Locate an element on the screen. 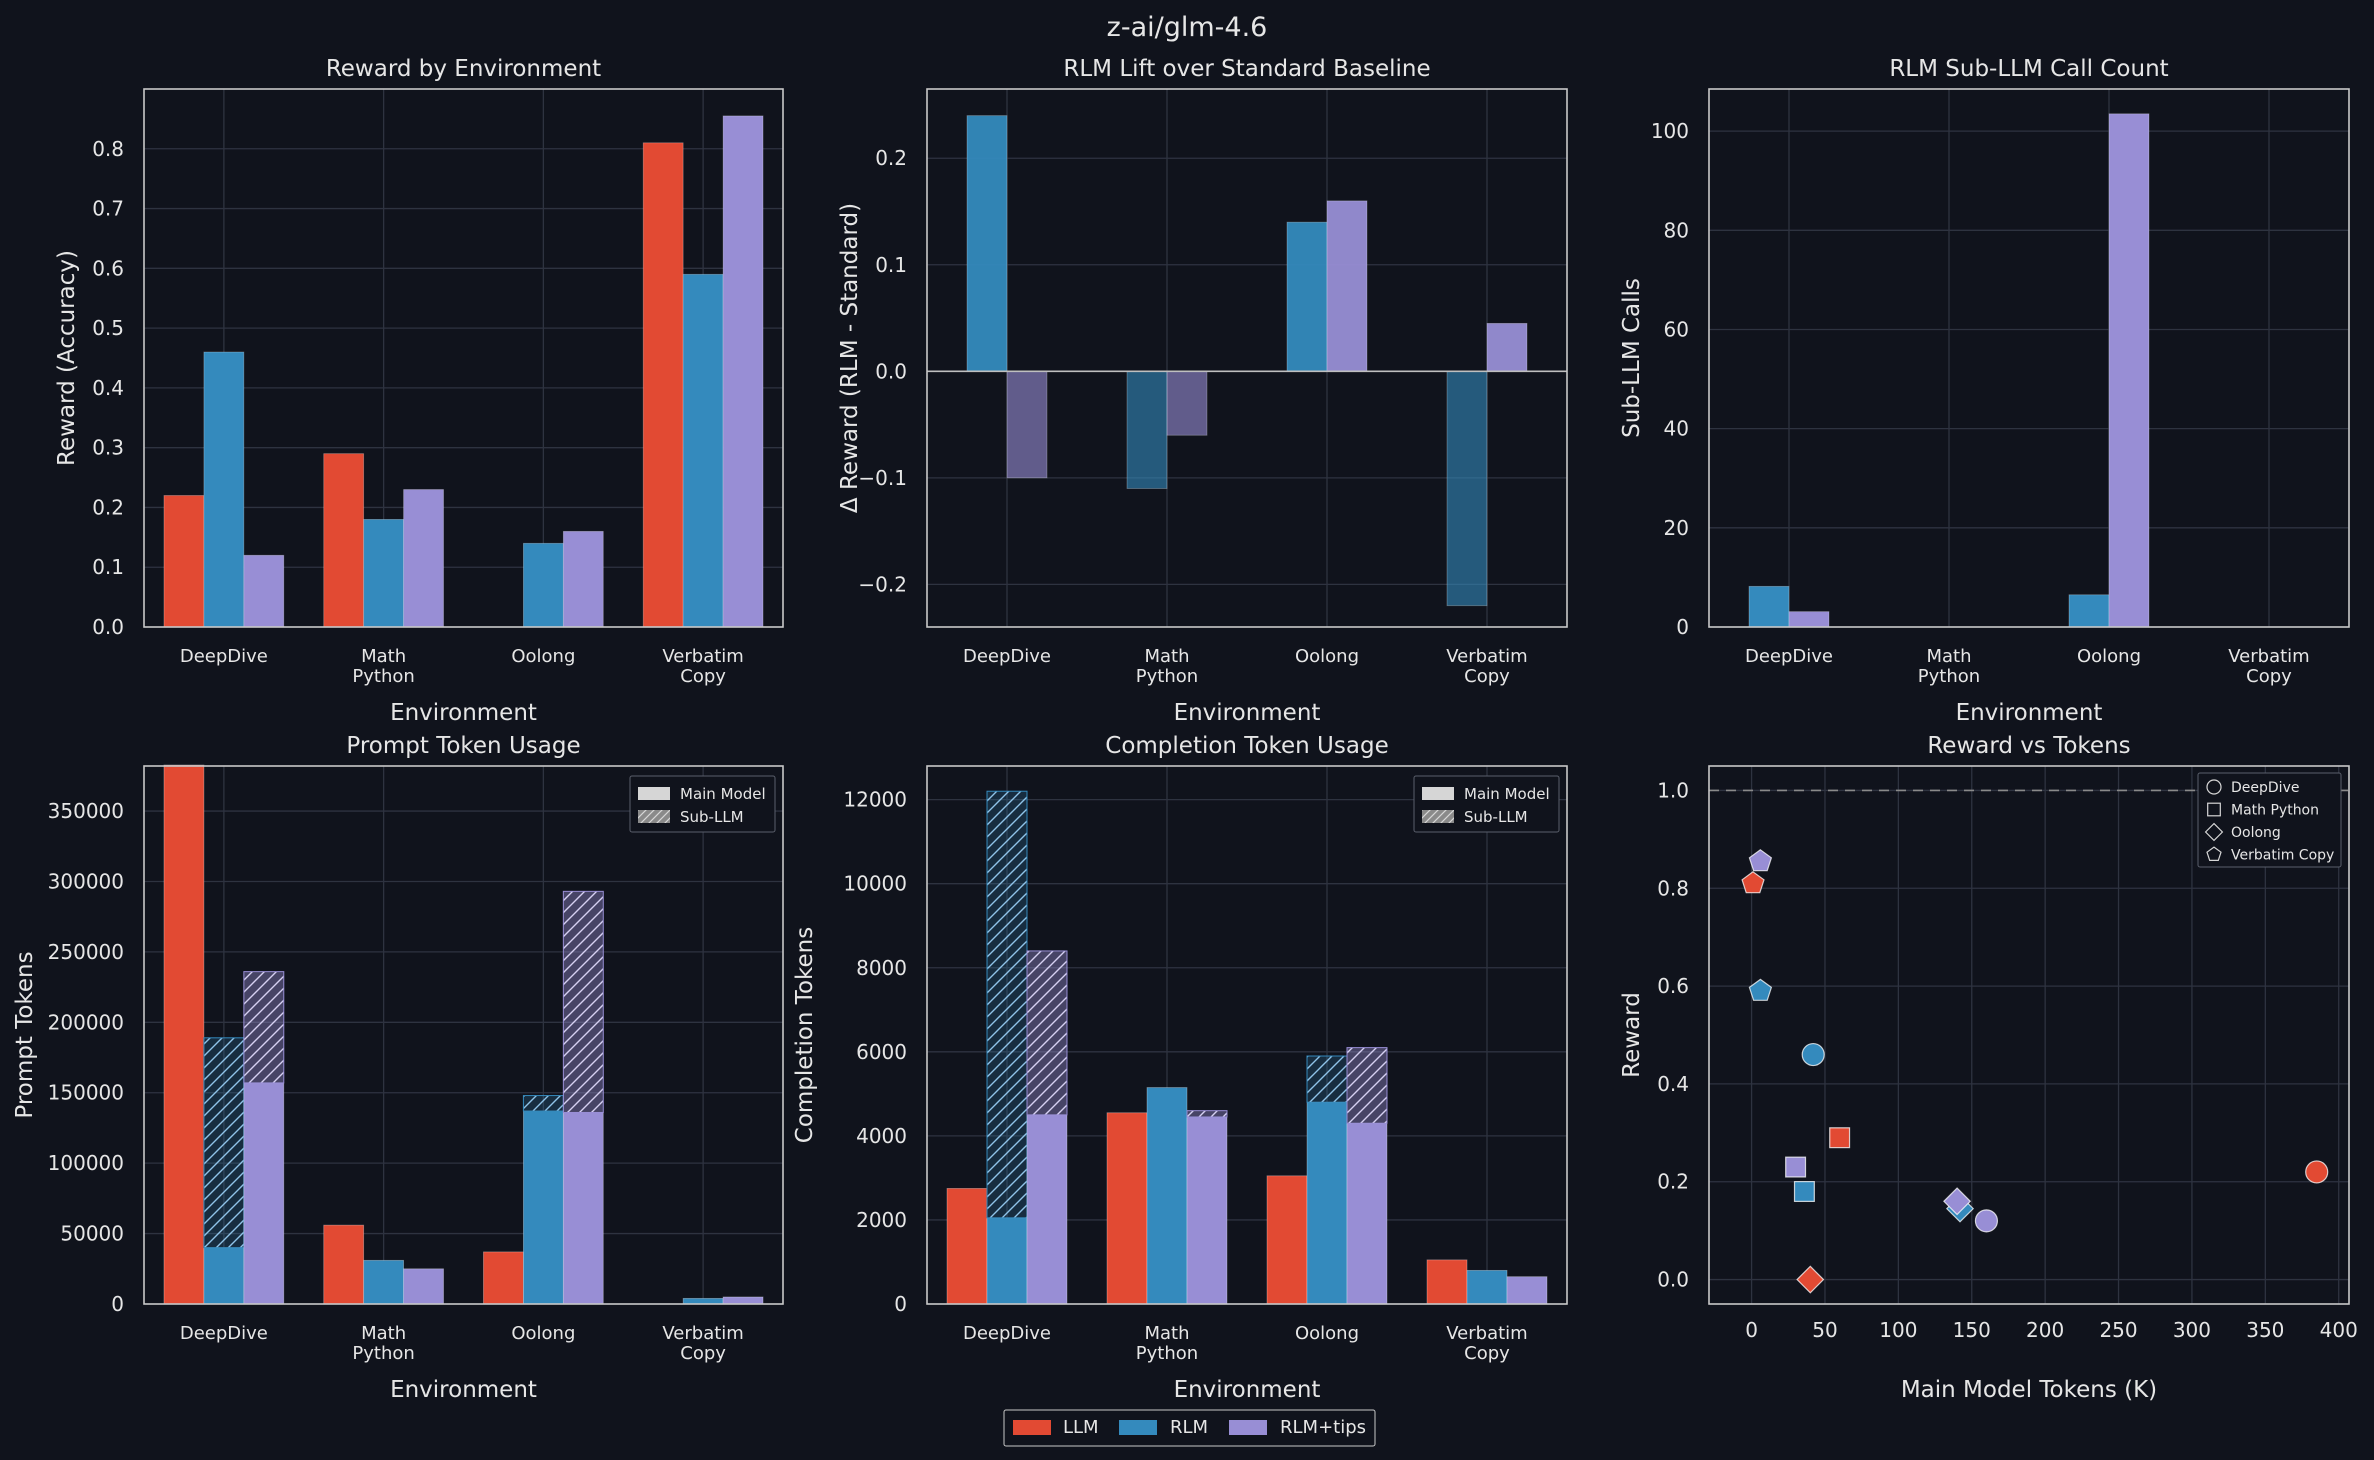 The height and width of the screenshot is (1460, 2374). y-tick-label: 4000 is located at coordinates (881, 1136).